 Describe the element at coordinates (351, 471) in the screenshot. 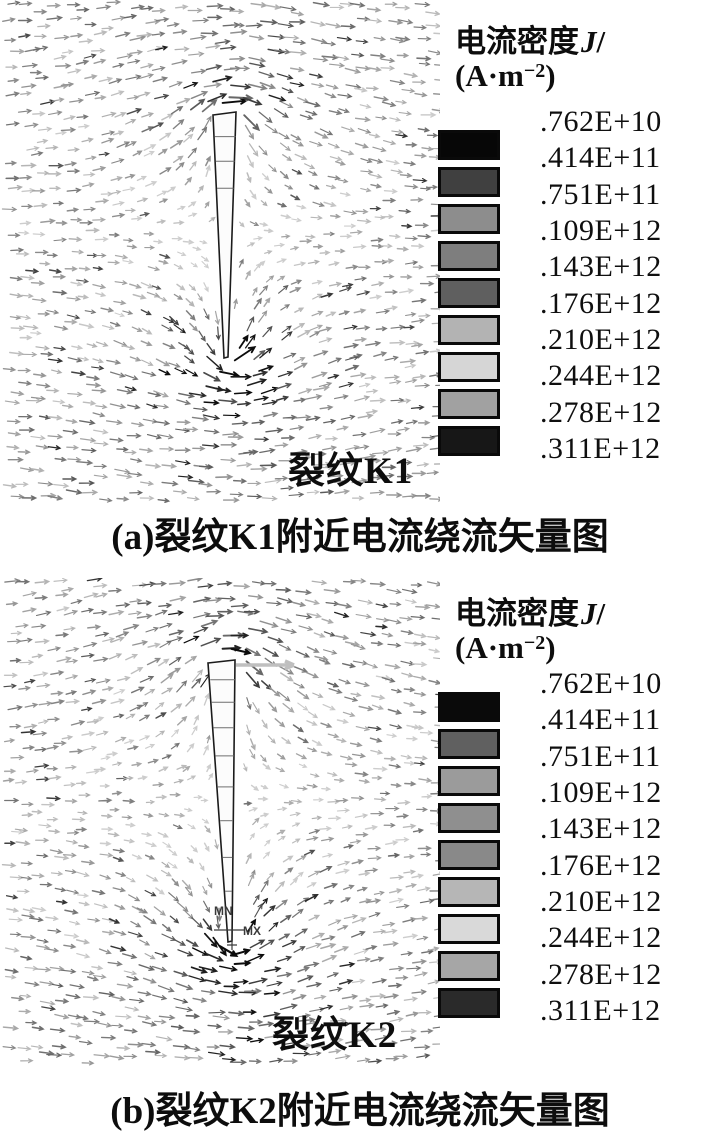

I see `crack-k1-label: 裂纹K1` at that location.